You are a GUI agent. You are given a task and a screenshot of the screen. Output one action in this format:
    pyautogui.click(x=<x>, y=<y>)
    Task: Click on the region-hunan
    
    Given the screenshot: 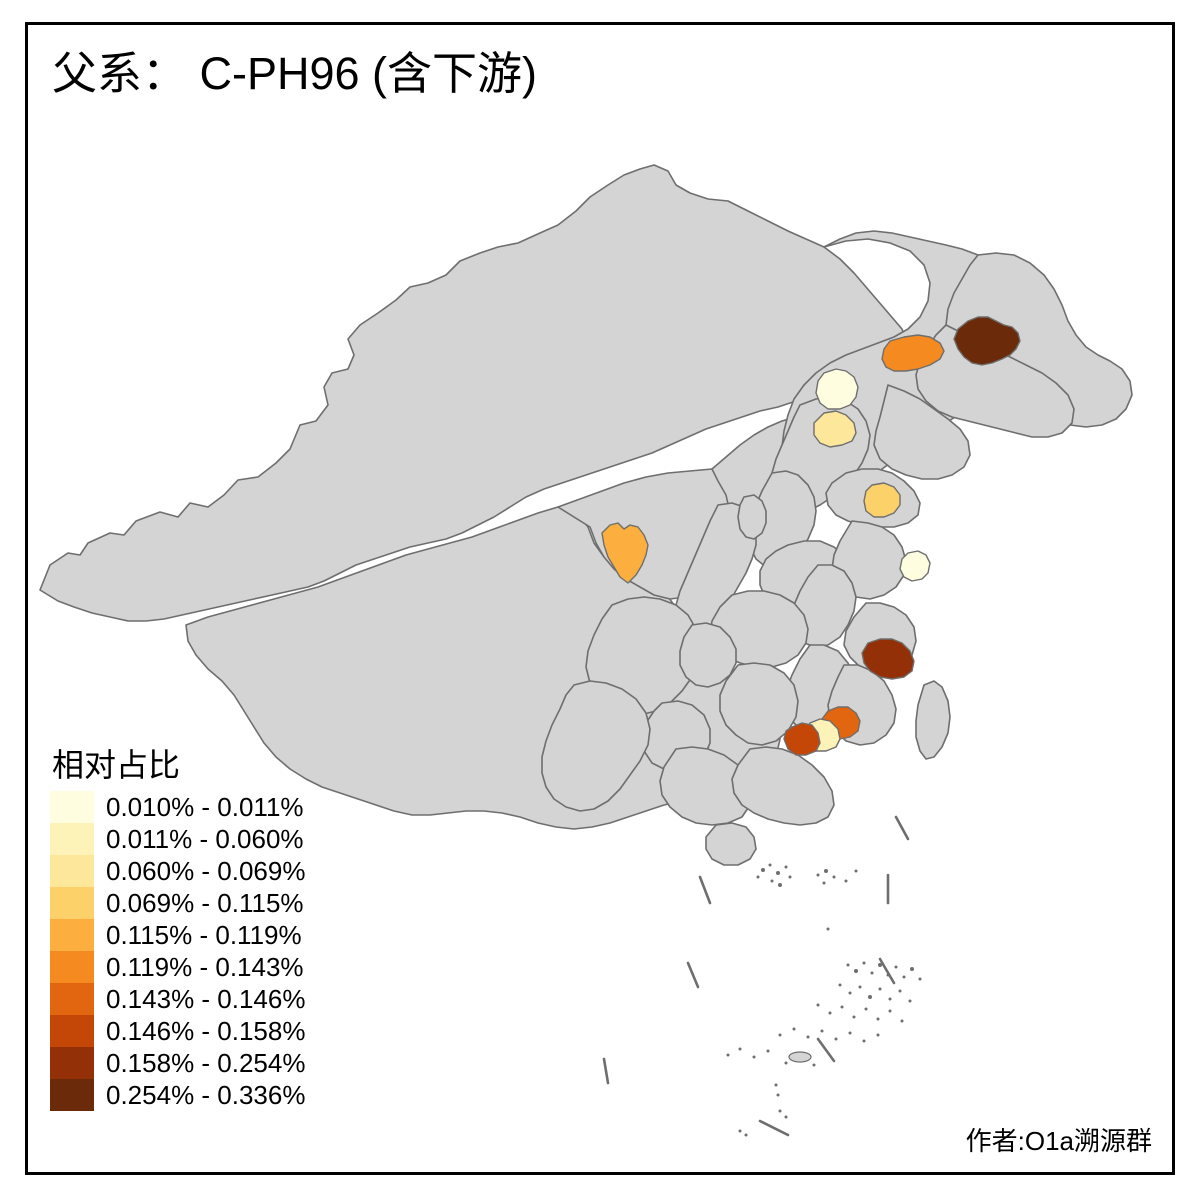 What is the action you would take?
    pyautogui.click(x=759, y=704)
    